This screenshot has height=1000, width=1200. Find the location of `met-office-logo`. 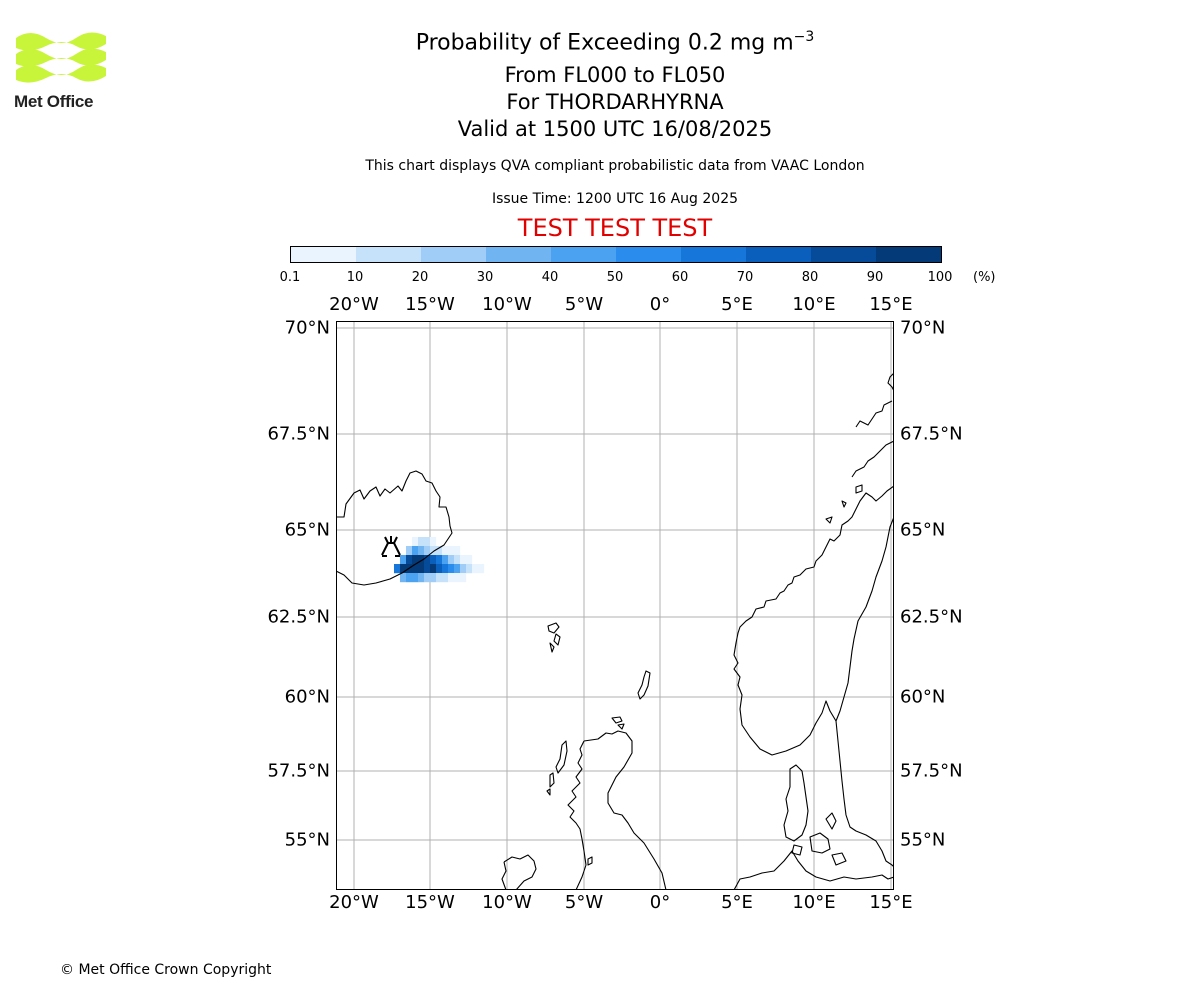

met-office-logo is located at coordinates (61, 57).